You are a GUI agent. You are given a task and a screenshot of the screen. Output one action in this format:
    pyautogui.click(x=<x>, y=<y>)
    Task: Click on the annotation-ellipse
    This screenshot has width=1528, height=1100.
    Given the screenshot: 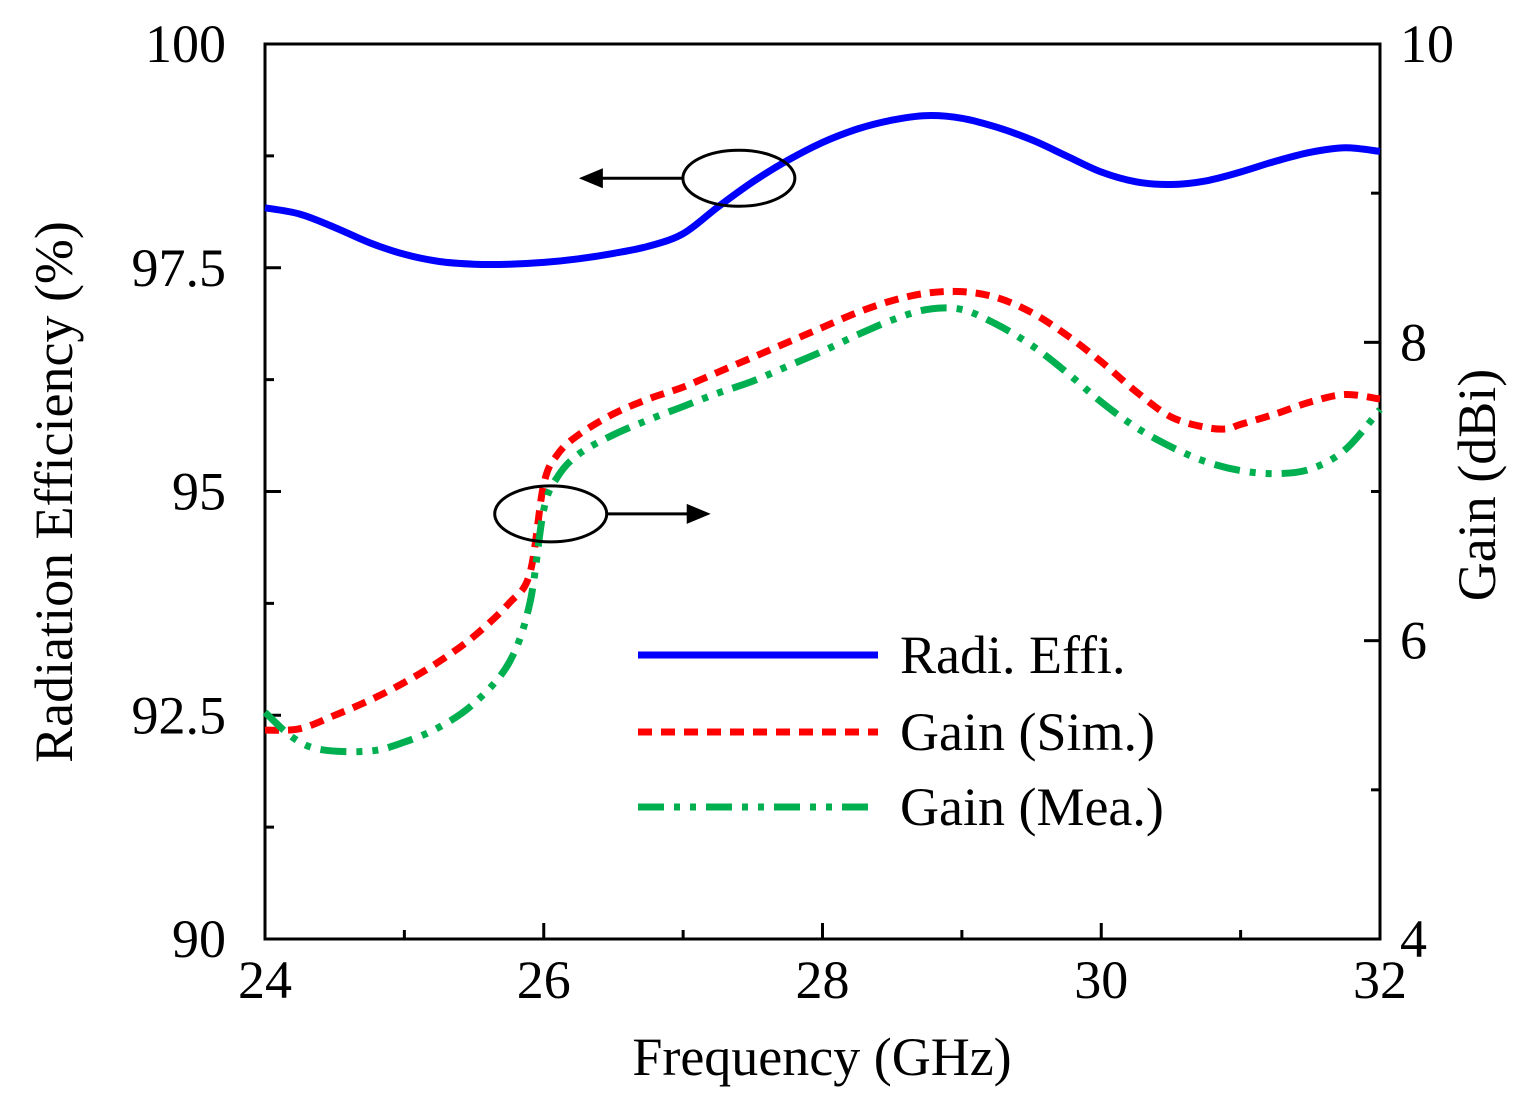 What is the action you would take?
    pyautogui.click(x=739, y=178)
    